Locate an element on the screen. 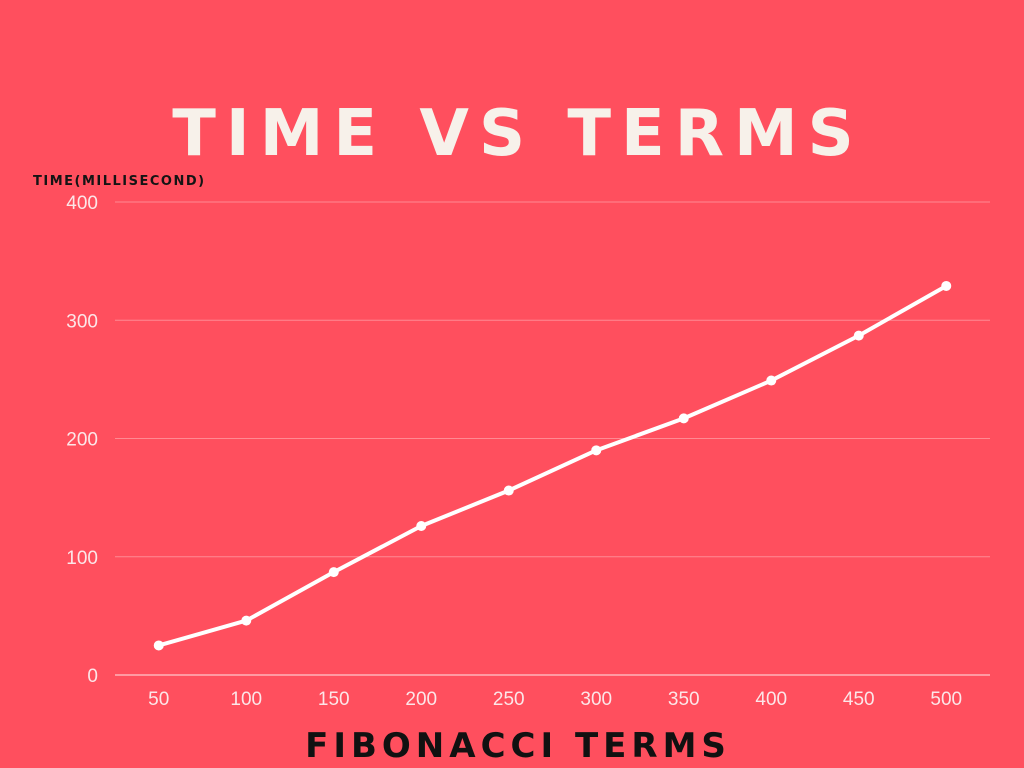 Image resolution: width=1024 pixels, height=768 pixels. y-axis-ticks: 0 100 200 300 400 is located at coordinates (82, 440).